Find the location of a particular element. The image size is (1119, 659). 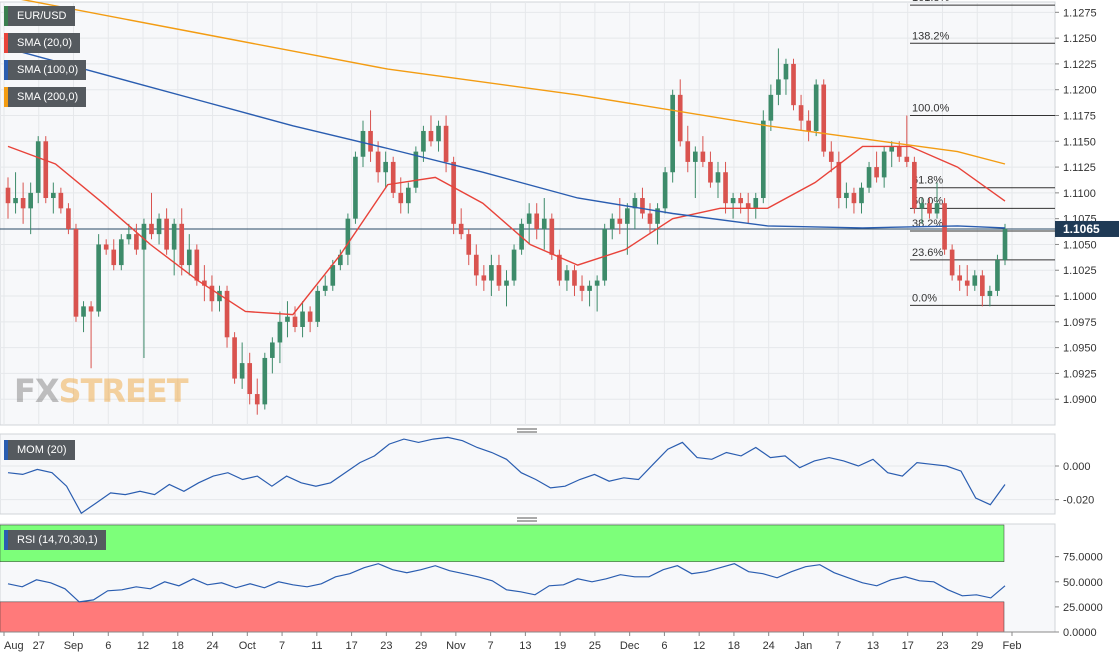

fib-label: 138.2% is located at coordinates (931, 36).